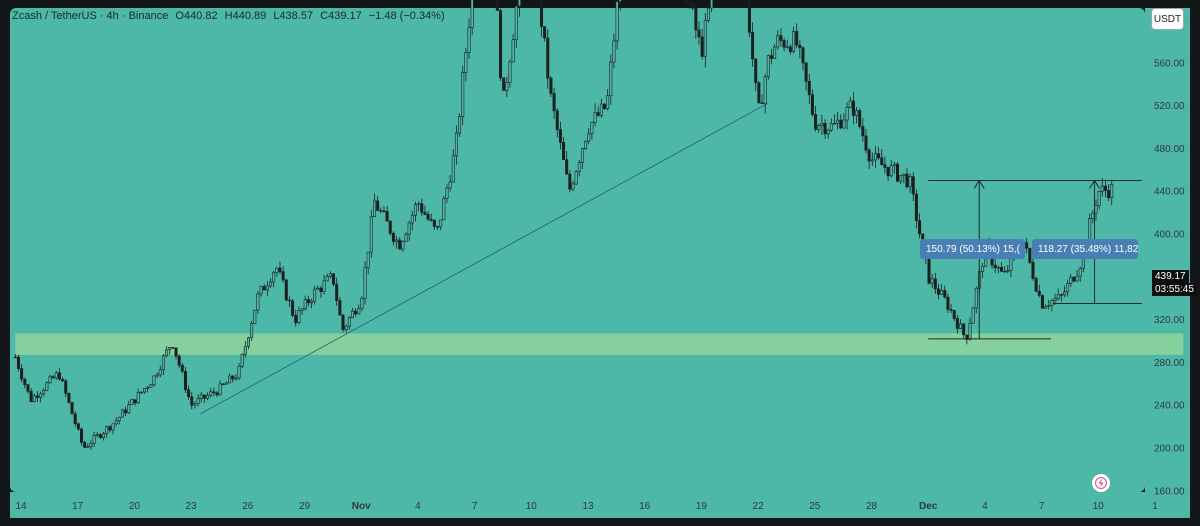 The width and height of the screenshot is (1200, 526). I want to click on price-axis-background, so click(1167, 263).